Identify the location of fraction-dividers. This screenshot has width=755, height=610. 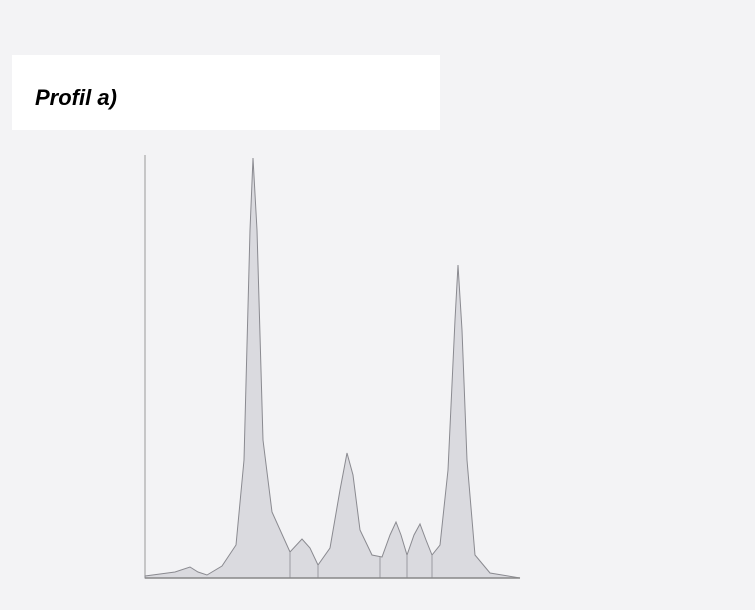
(361, 565).